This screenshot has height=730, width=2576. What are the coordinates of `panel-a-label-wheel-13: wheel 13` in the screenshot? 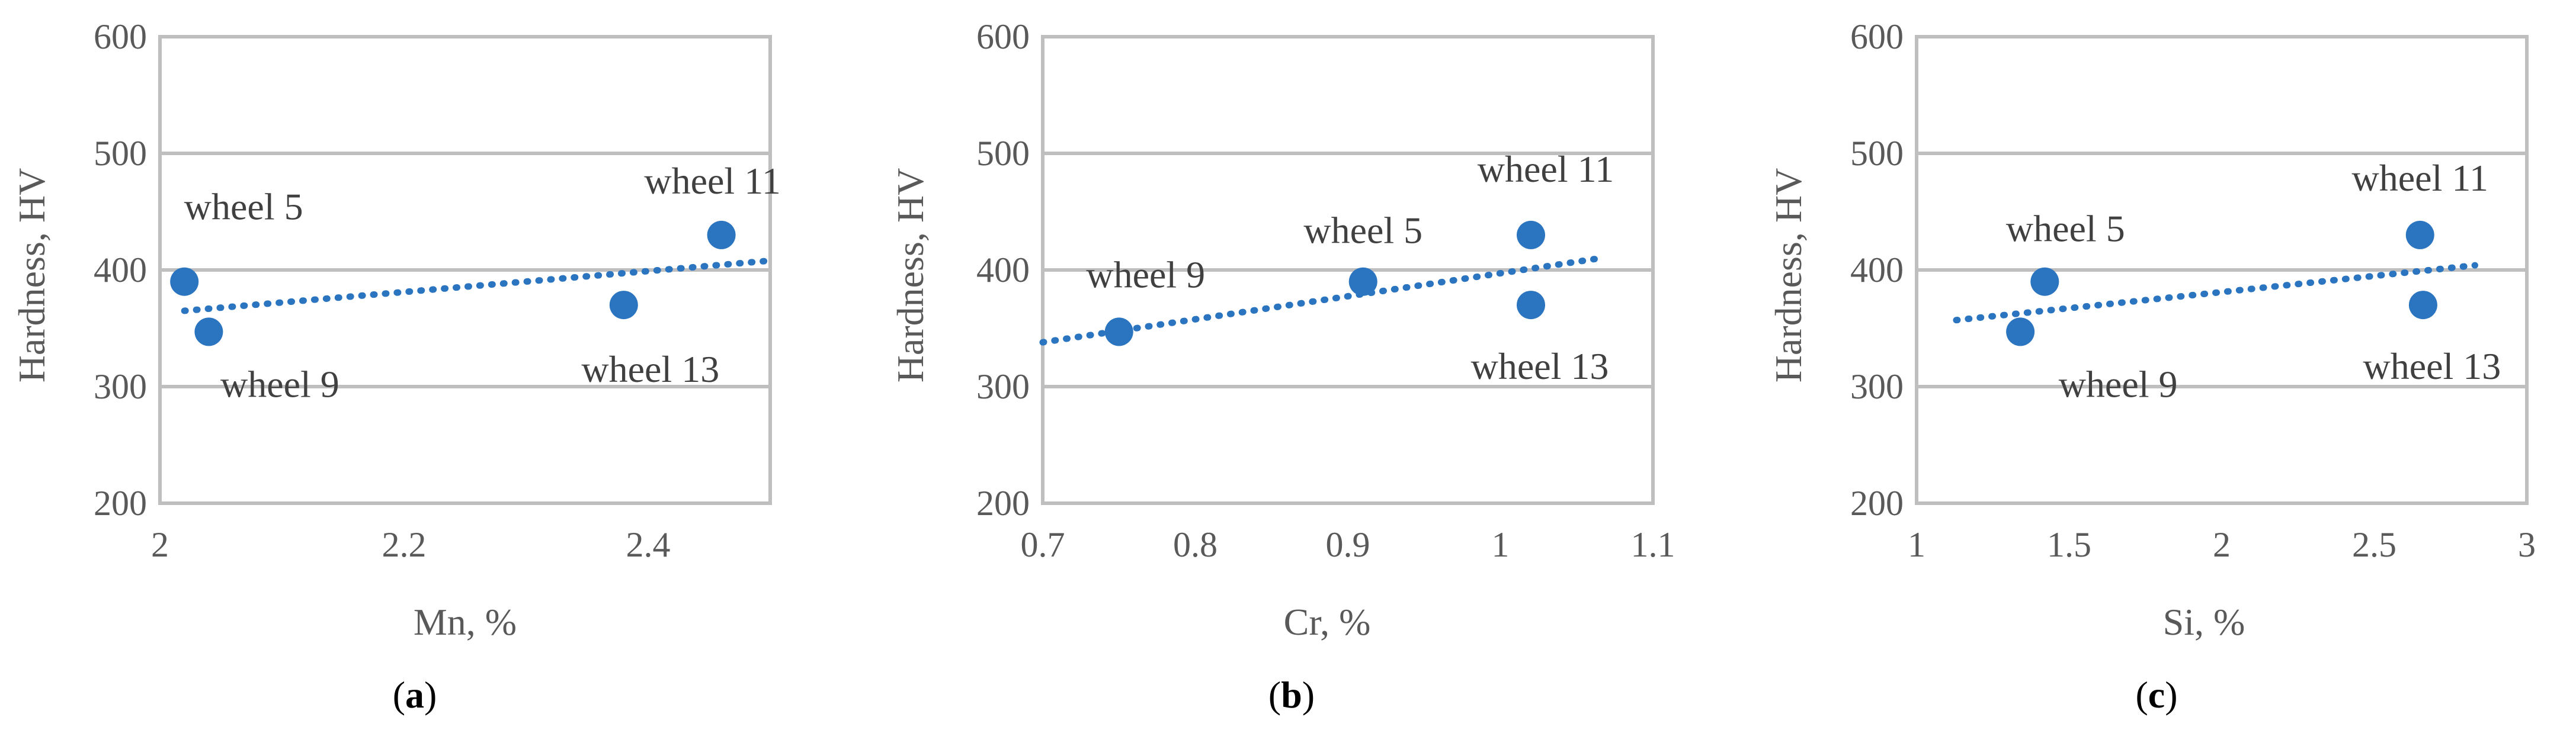 It's located at (650, 369).